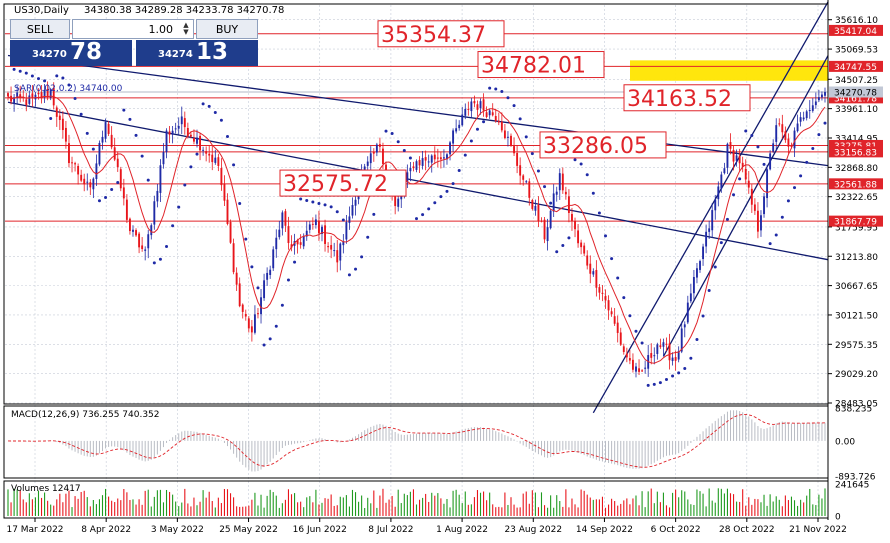 The height and width of the screenshot is (543, 890). Describe the element at coordinates (390, 530) in the screenshot. I see `date-label: 8 Jul 2022` at that location.